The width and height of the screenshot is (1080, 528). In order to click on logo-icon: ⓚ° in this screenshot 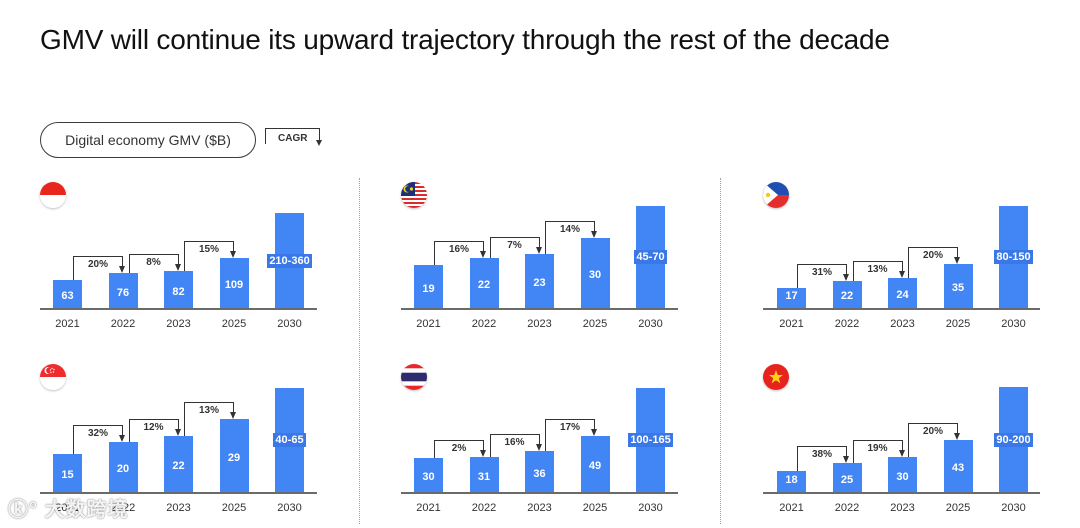, I will do `click(26, 510)`.